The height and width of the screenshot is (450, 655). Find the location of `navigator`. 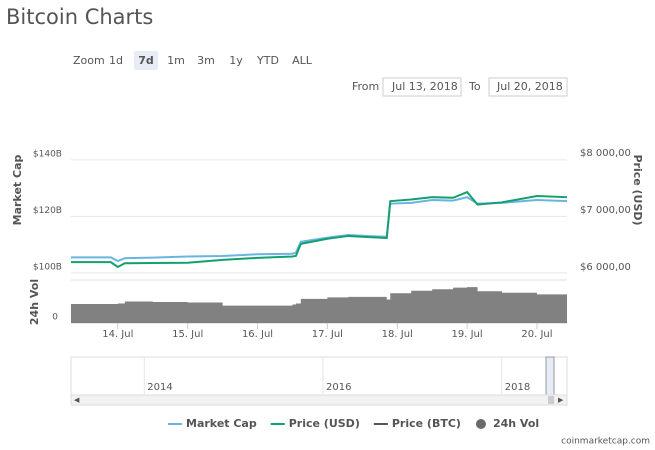

navigator is located at coordinates (319, 376).